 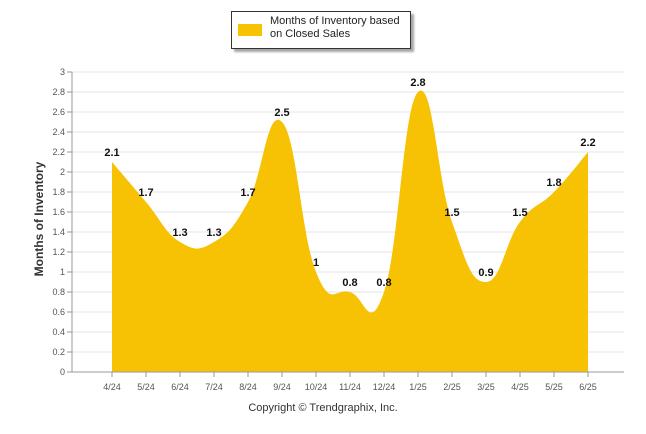 I want to click on y-tick-label: 0.6, so click(x=58, y=312).